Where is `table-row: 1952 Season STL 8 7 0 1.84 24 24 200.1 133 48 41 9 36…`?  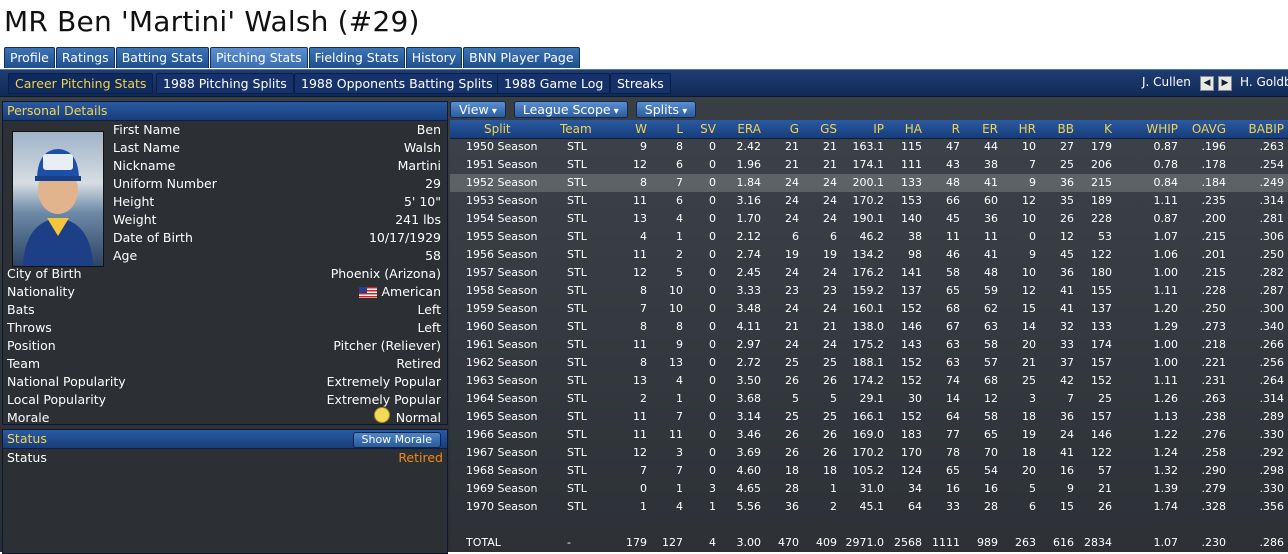
table-row: 1952 Season STL 8 7 0 1.84 24 24 200.1 133 48 41 9 36… is located at coordinates (869, 183).